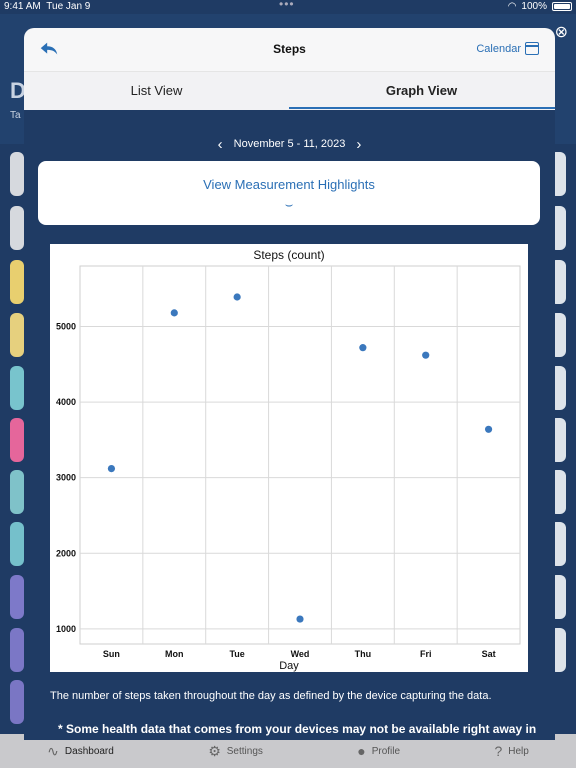 The image size is (576, 768). I want to click on tab-dashboard: ∿ Dashboard, so click(80, 750).